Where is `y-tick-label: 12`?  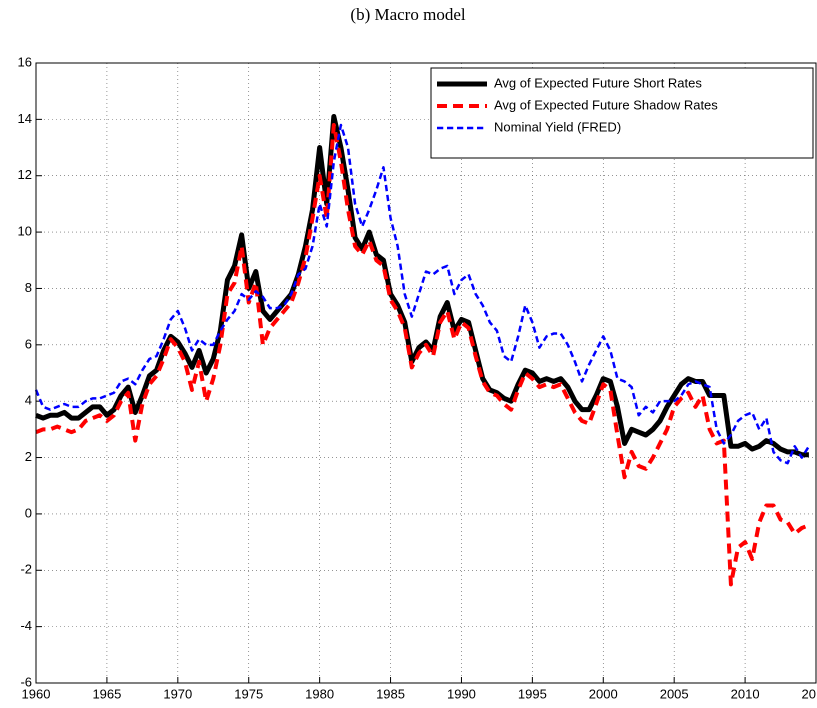 y-tick-label: 12 is located at coordinates (25, 174).